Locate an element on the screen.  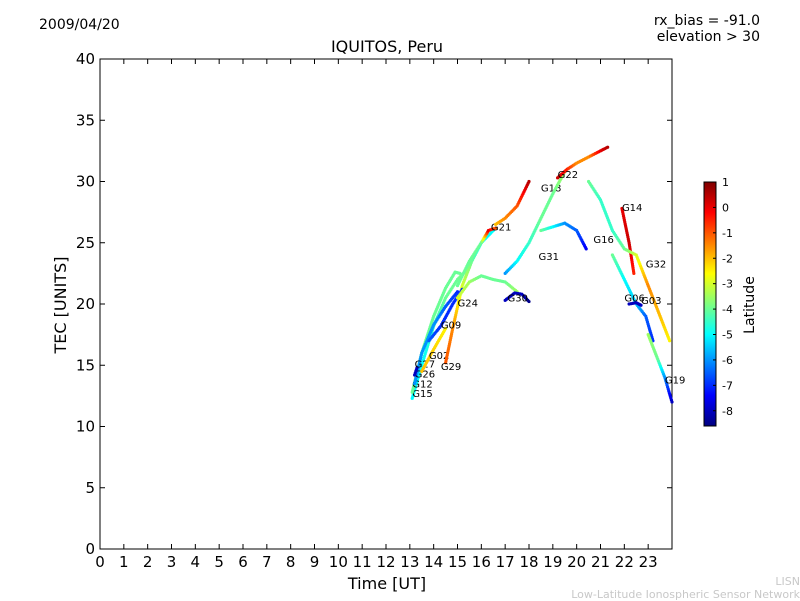
colorbar-tick-label: -1 is located at coordinates (727, 233).